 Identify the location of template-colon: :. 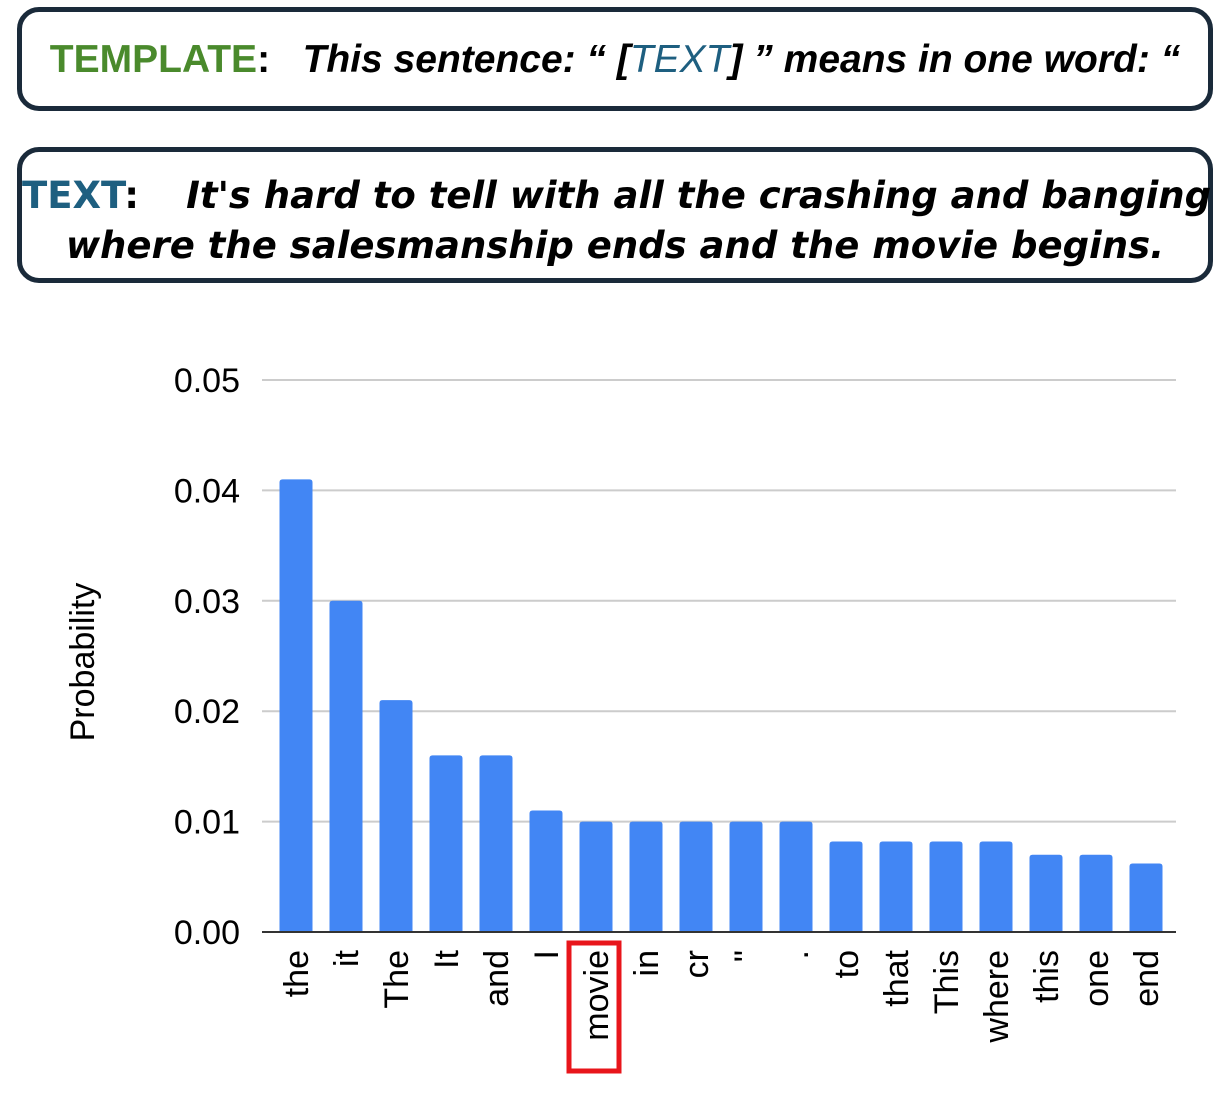
(264, 59).